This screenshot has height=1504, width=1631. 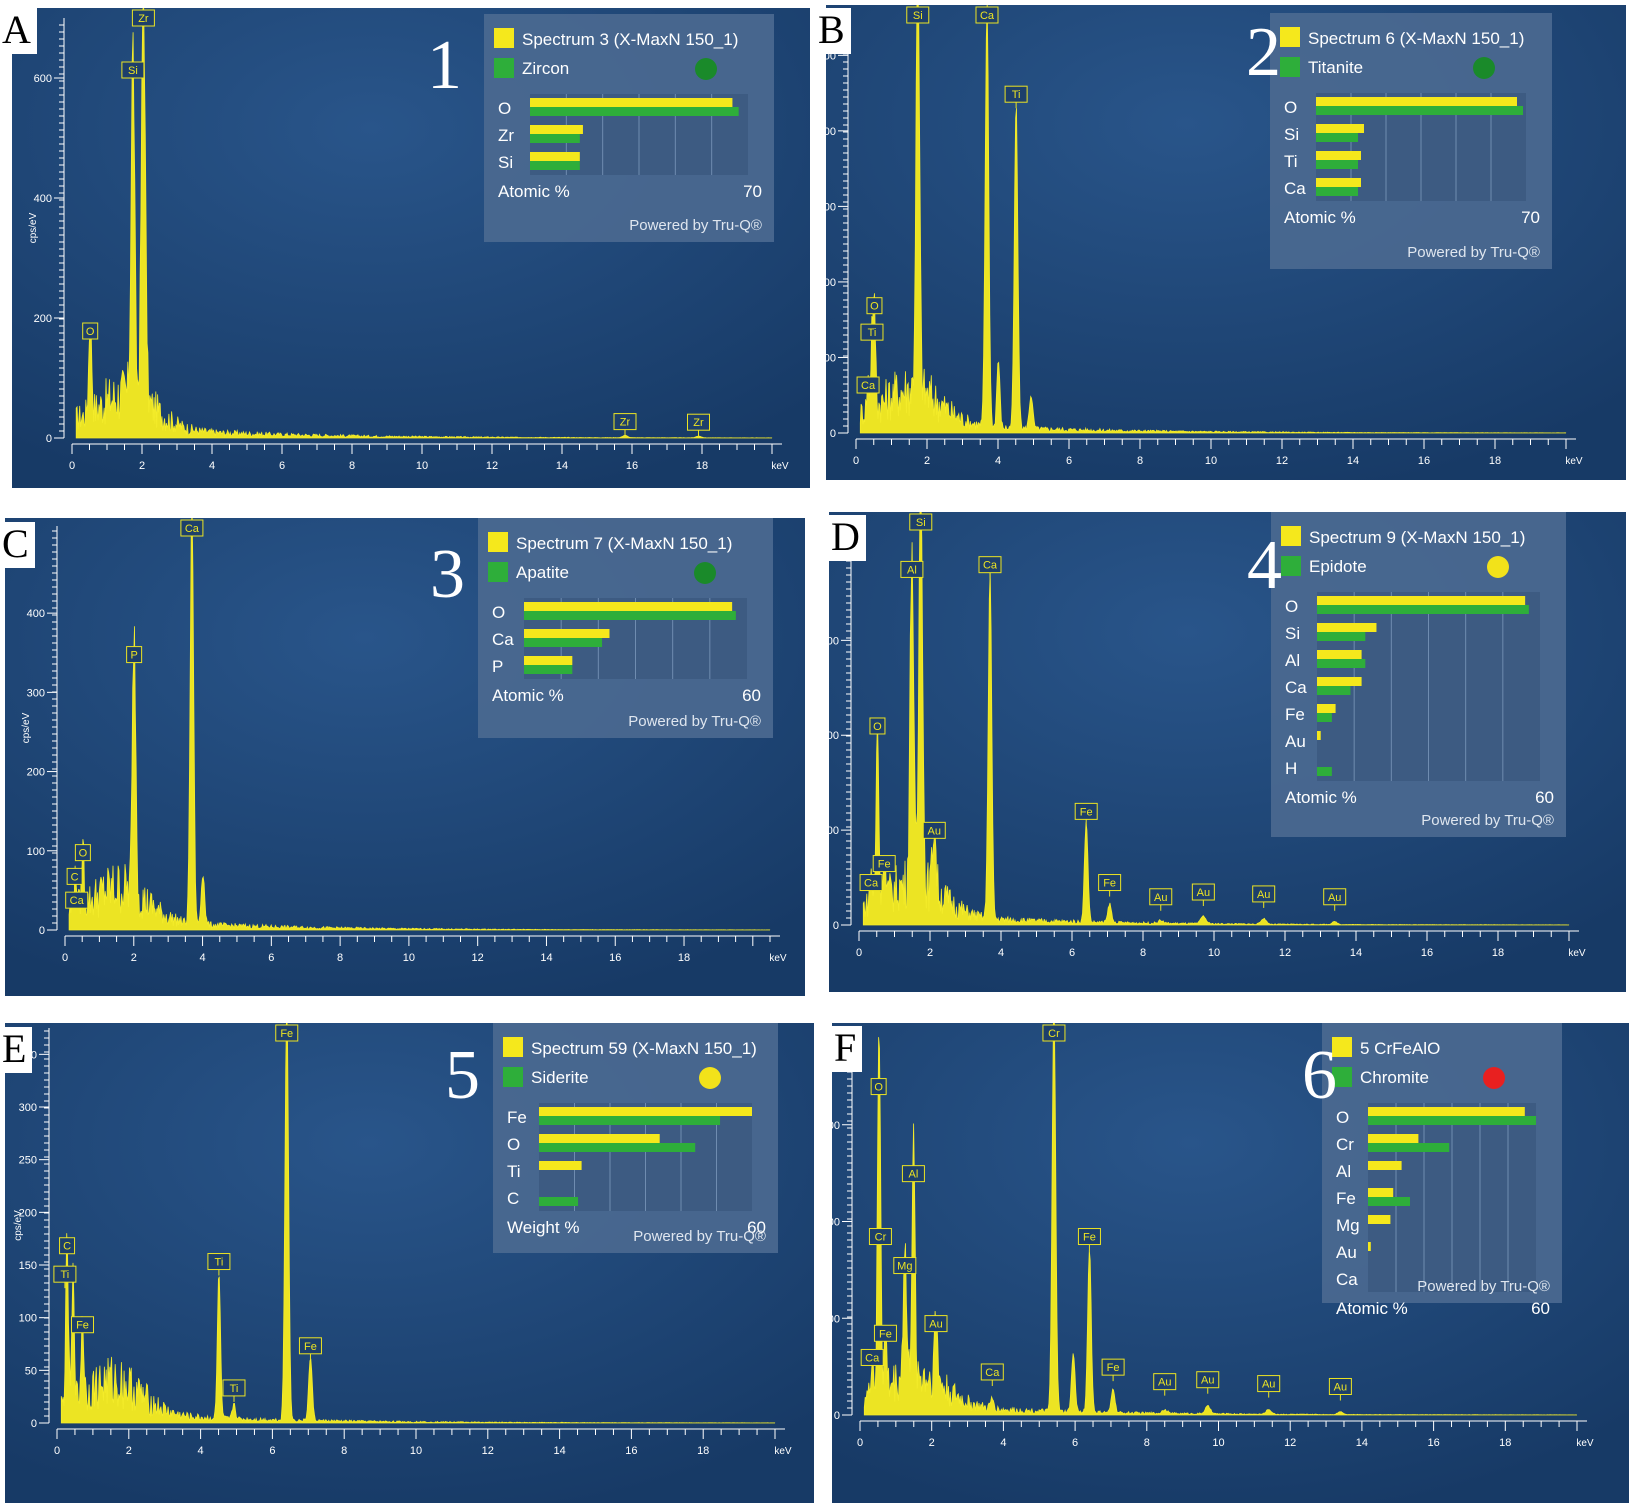 What do you see at coordinates (834, 736) in the screenshot?
I see `y-tick-label: 200` at bounding box center [834, 736].